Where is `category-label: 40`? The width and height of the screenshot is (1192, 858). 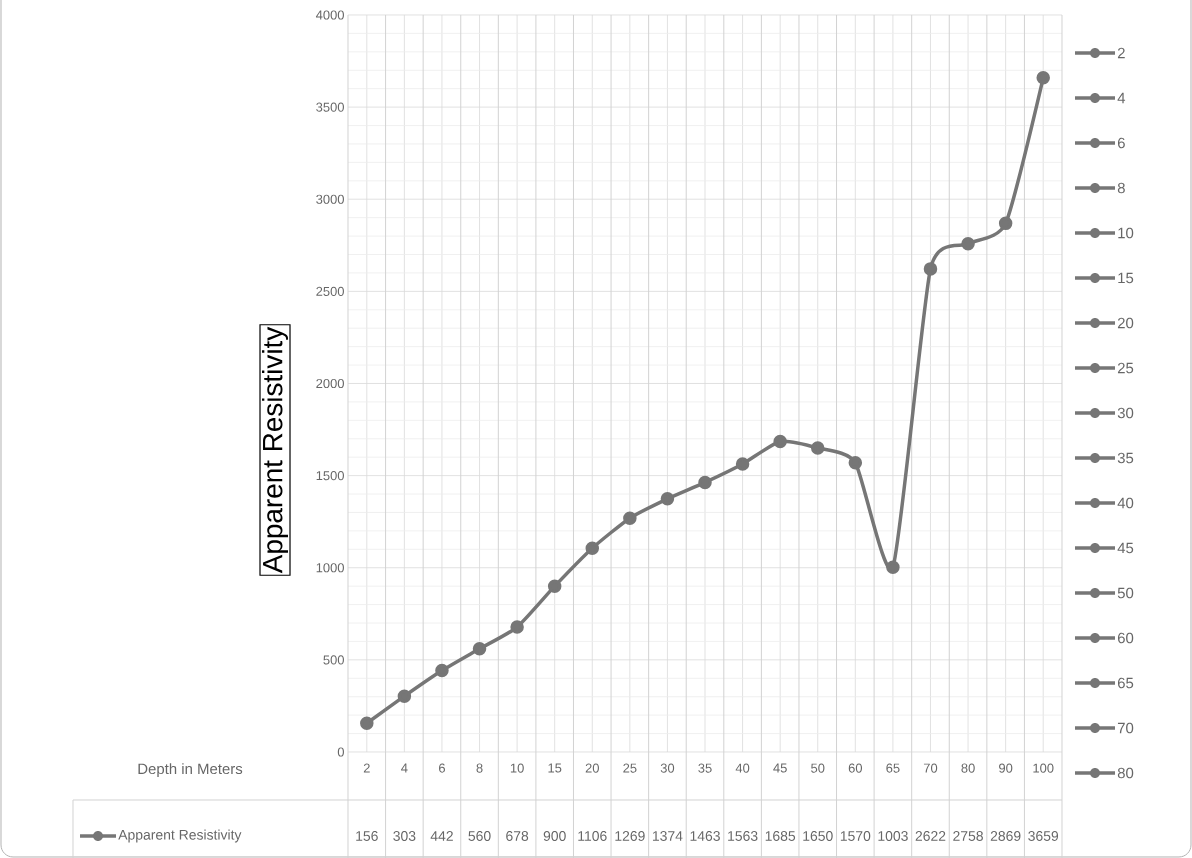 category-label: 40 is located at coordinates (1125, 503).